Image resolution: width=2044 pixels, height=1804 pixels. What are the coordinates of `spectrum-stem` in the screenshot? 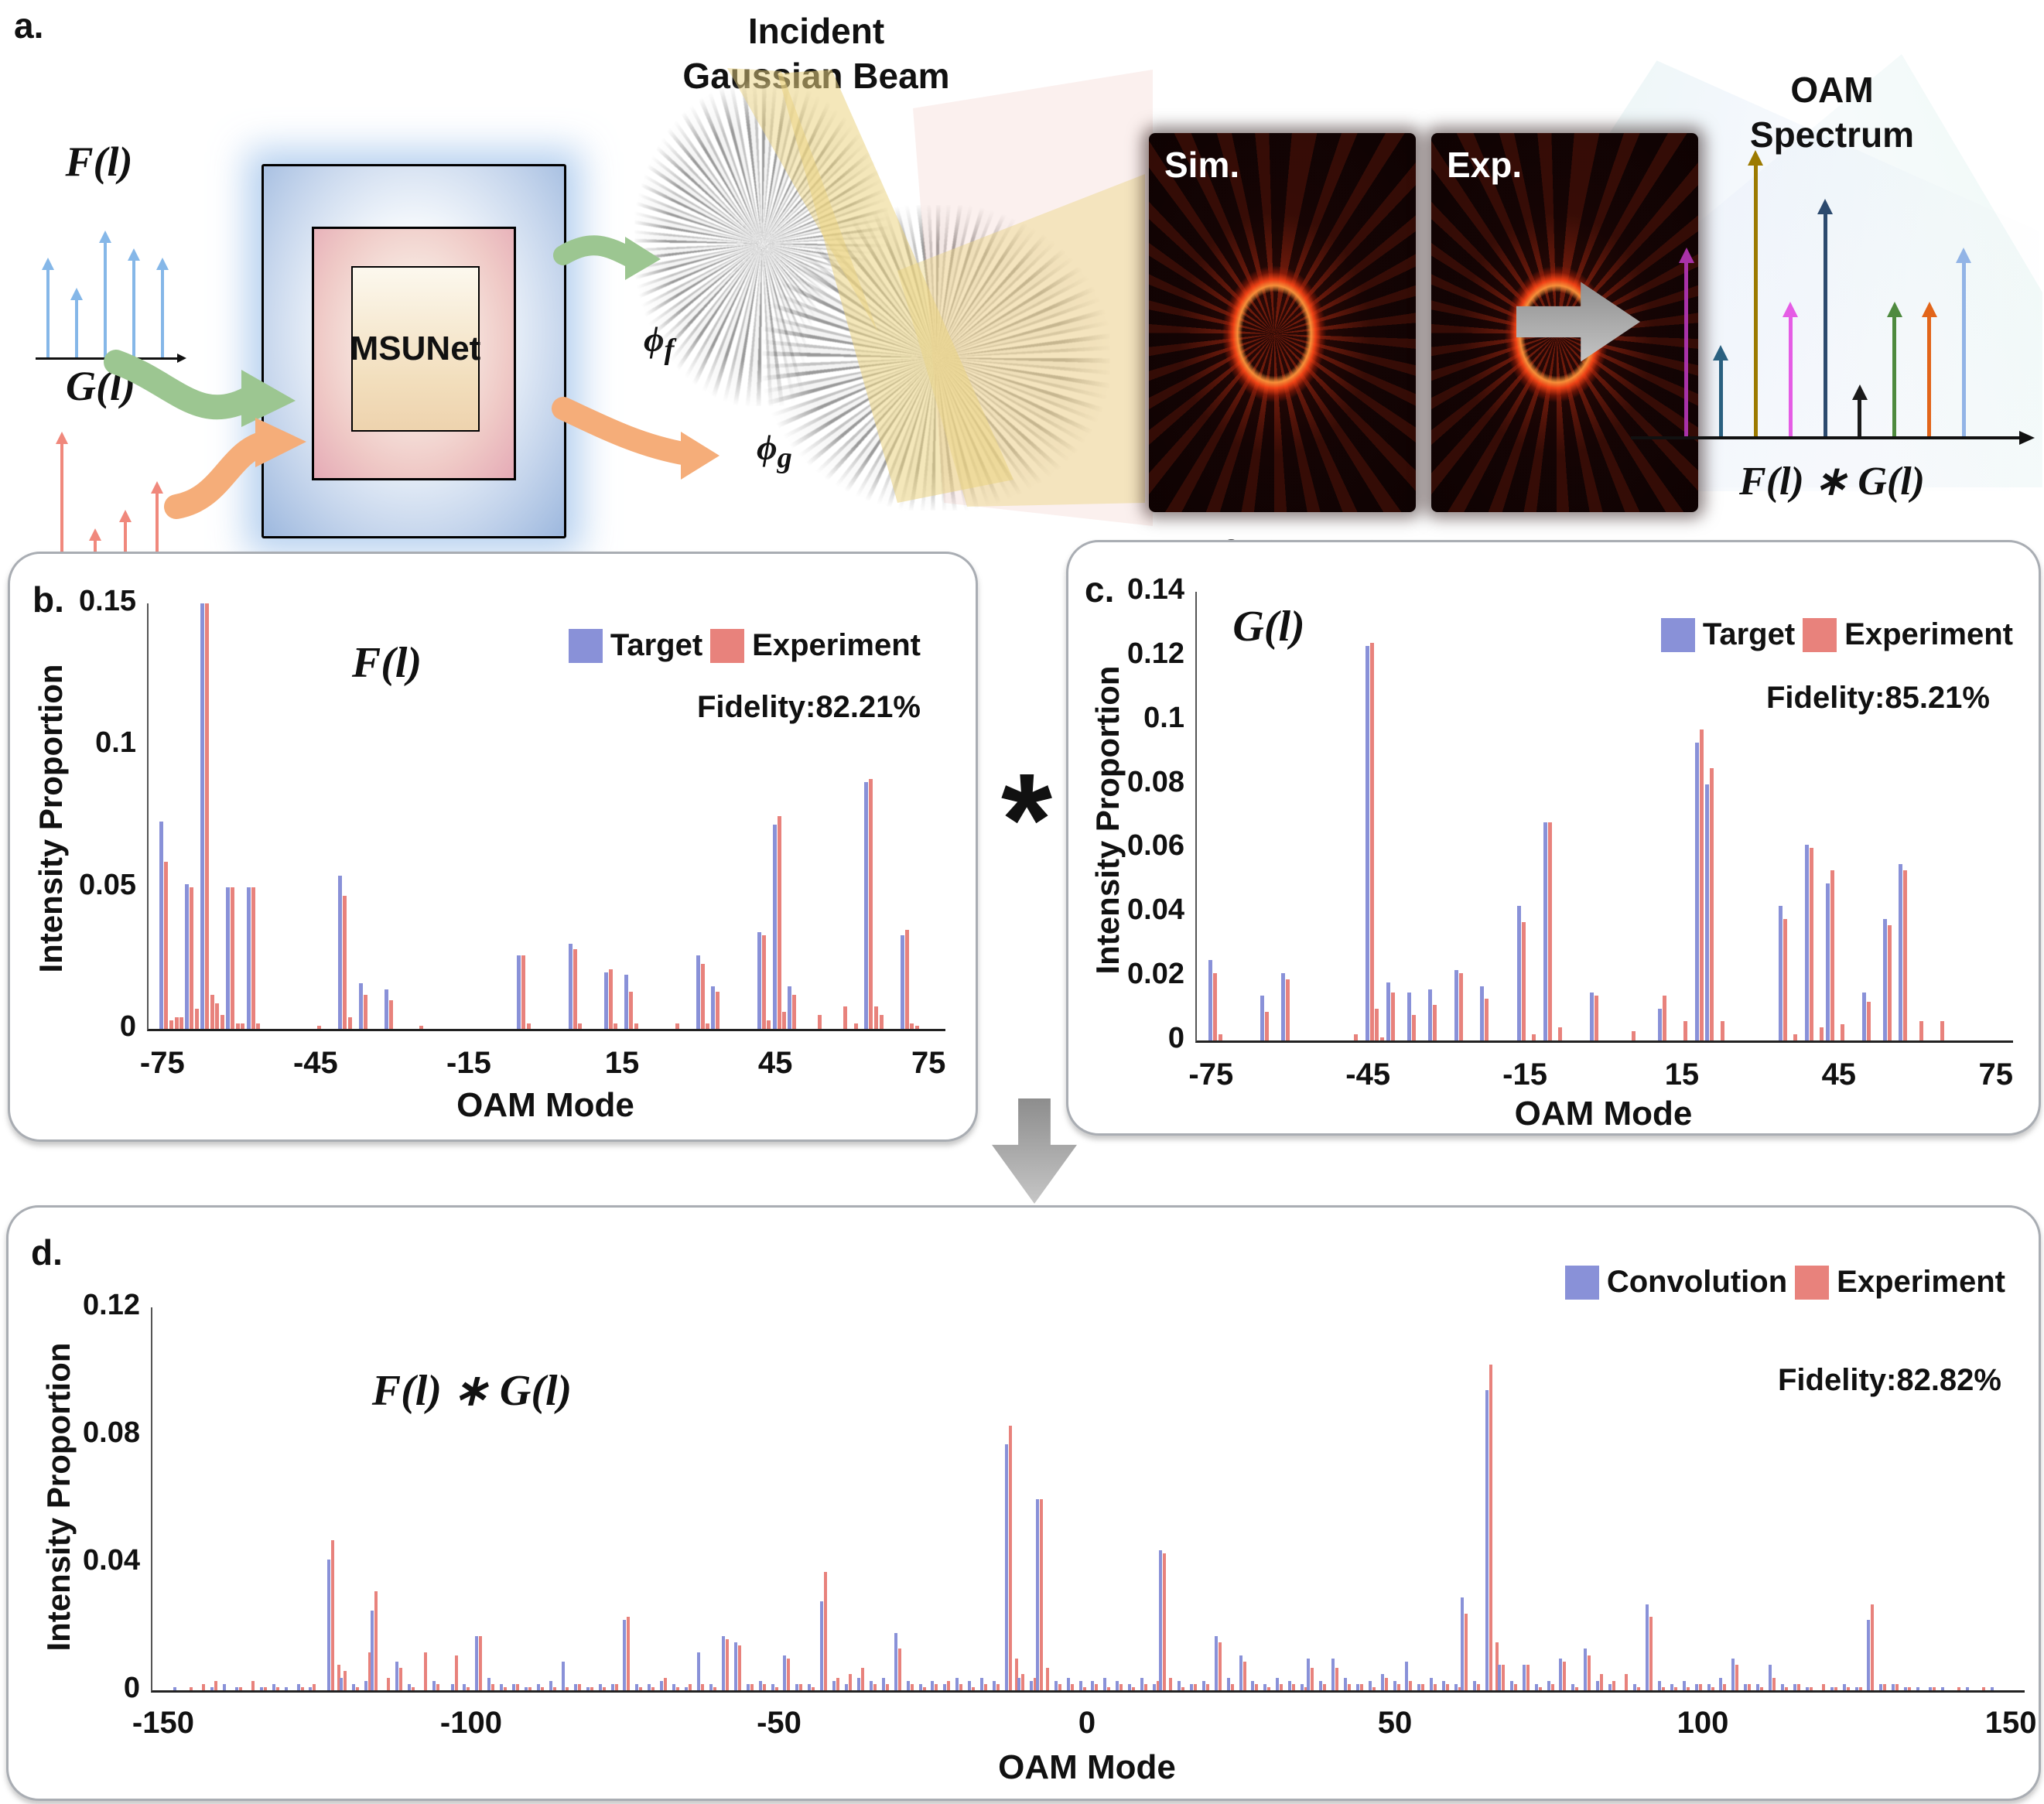 It's located at (1860, 417).